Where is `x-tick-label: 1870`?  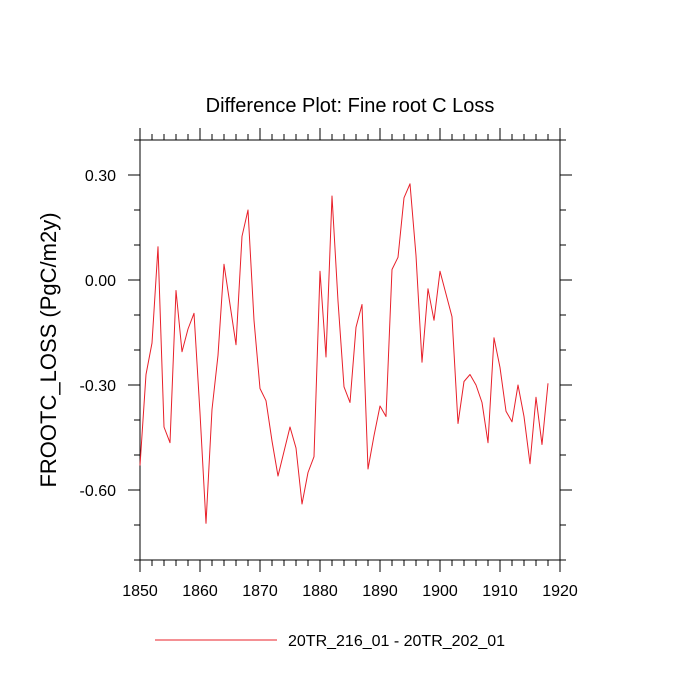
x-tick-label: 1870 is located at coordinates (260, 591).